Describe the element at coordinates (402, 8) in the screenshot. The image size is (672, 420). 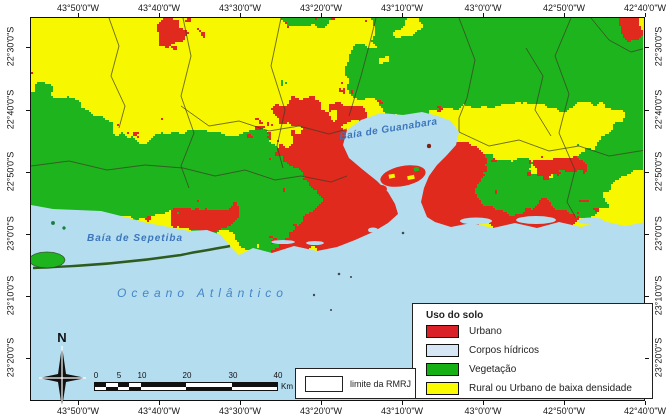
I see `lon-label-top: 43°10'0"W` at that location.